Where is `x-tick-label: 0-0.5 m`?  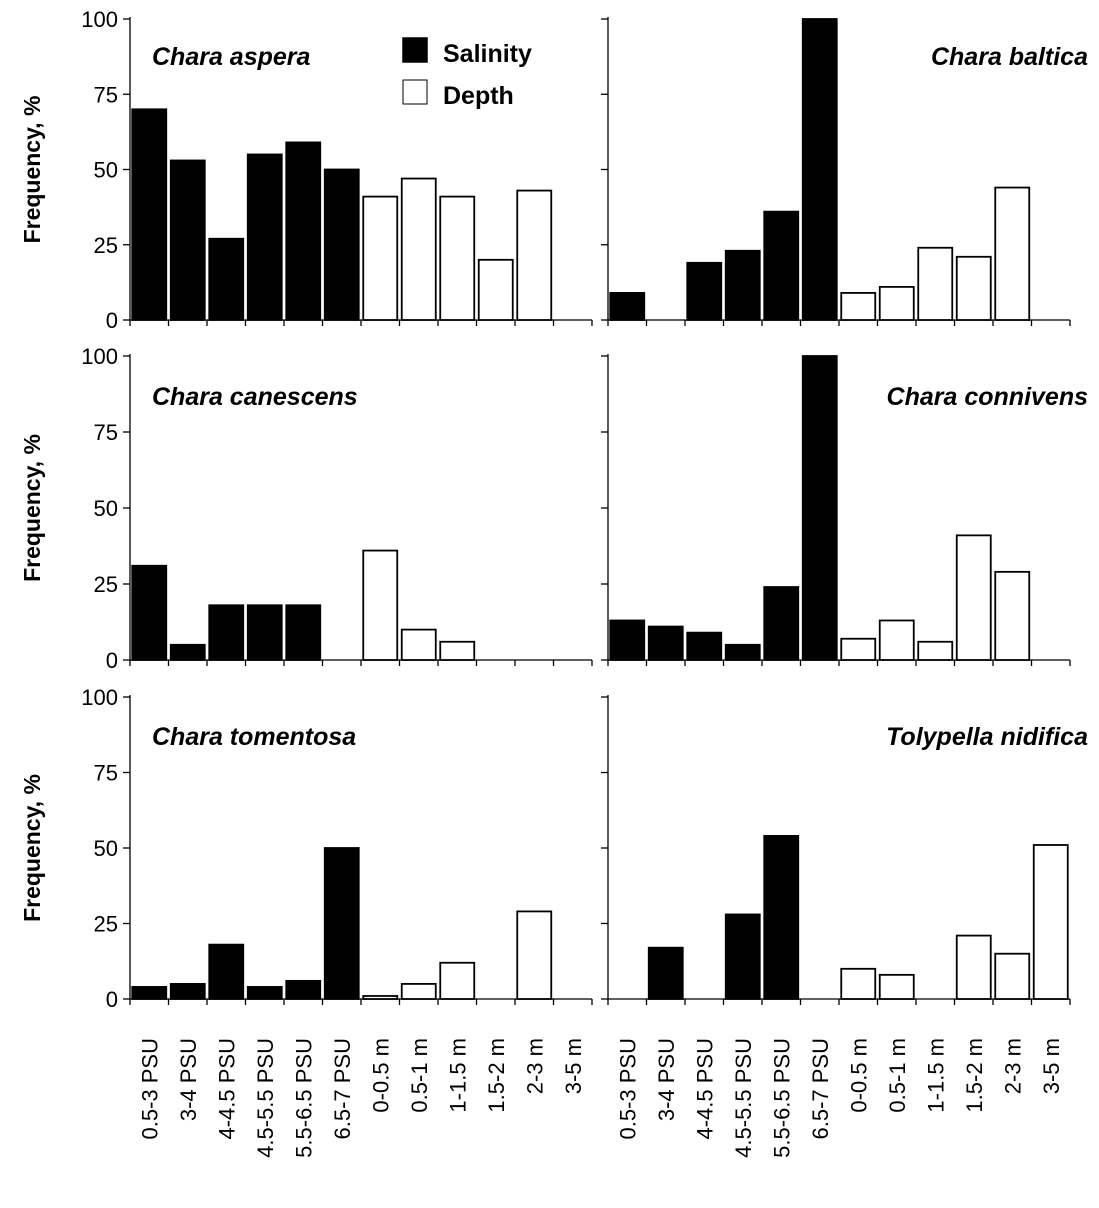 x-tick-label: 0-0.5 m is located at coordinates (858, 1075).